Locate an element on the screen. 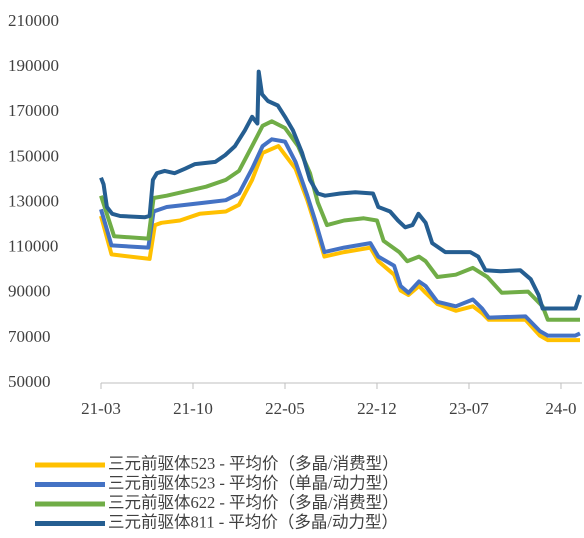 The image size is (584, 538). legend-label: 三元前驱体523 - 平均价（多晶/消费型） is located at coordinates (253, 463).